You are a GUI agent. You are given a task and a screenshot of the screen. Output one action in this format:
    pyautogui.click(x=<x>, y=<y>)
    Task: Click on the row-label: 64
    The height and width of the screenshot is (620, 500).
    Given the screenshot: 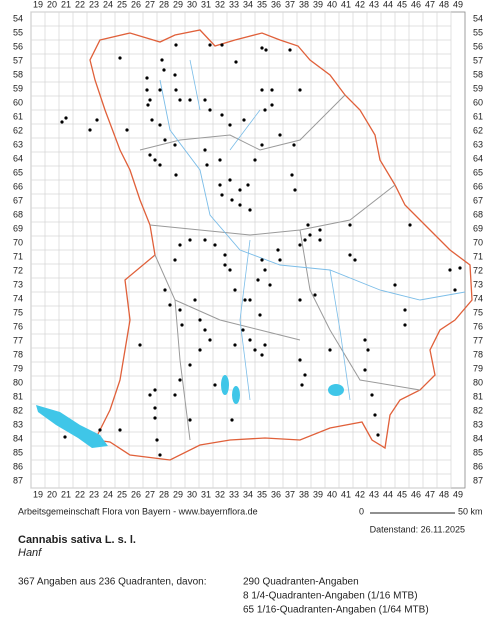 What is the action you would take?
    pyautogui.click(x=478, y=158)
    